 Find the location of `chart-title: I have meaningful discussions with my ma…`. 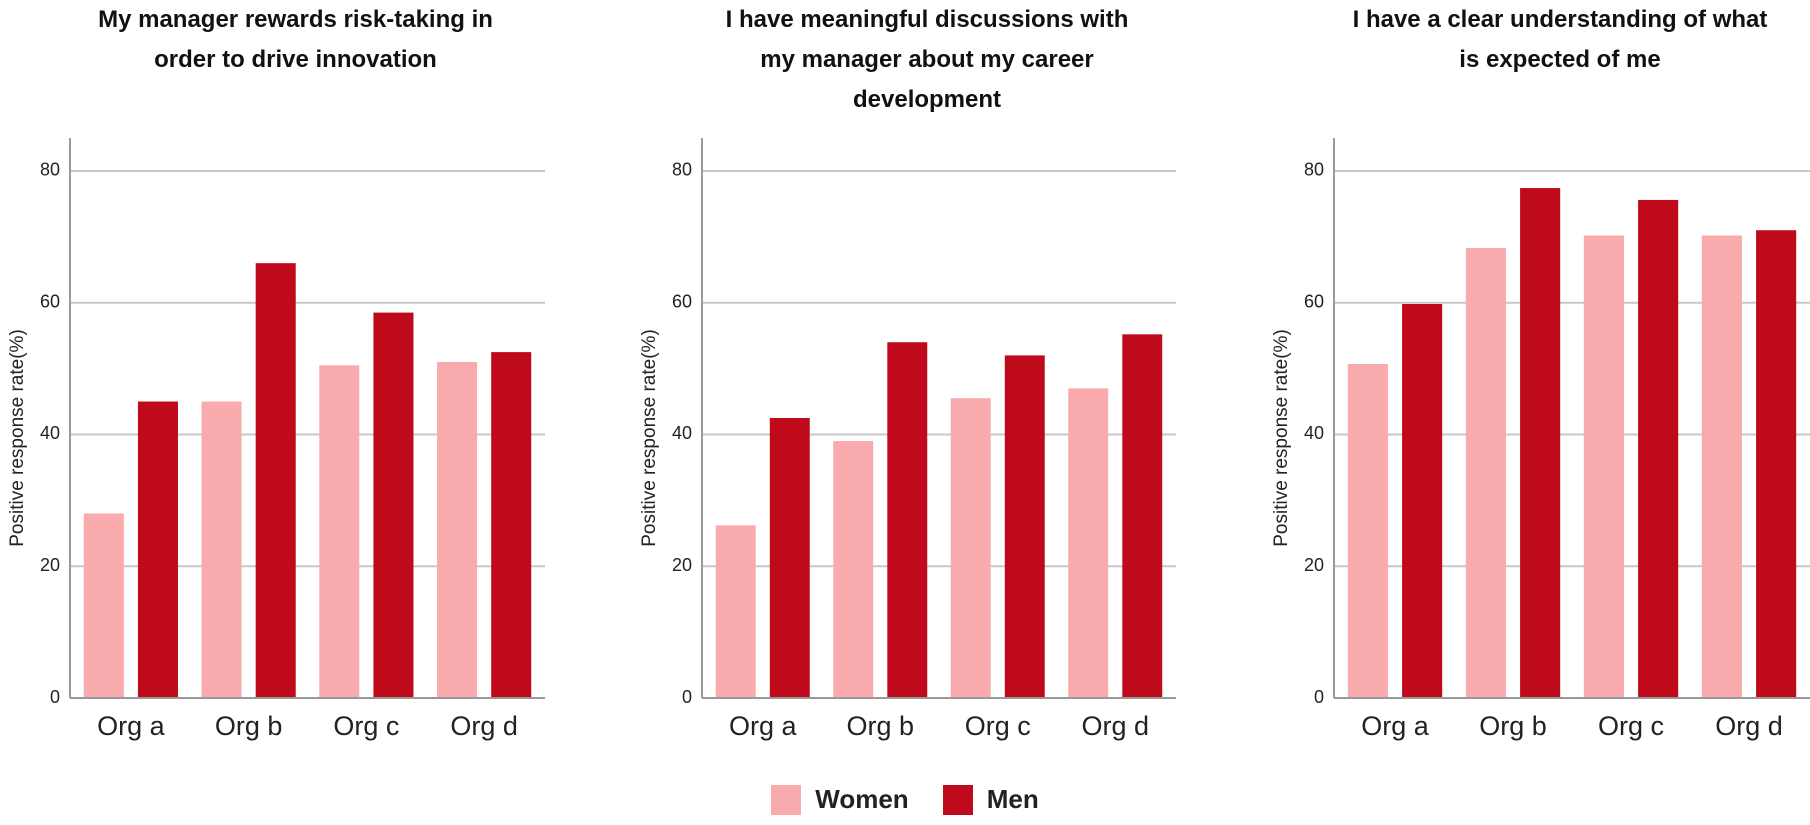

chart-title: I have meaningful discussions with my ma… is located at coordinates (927, 59).